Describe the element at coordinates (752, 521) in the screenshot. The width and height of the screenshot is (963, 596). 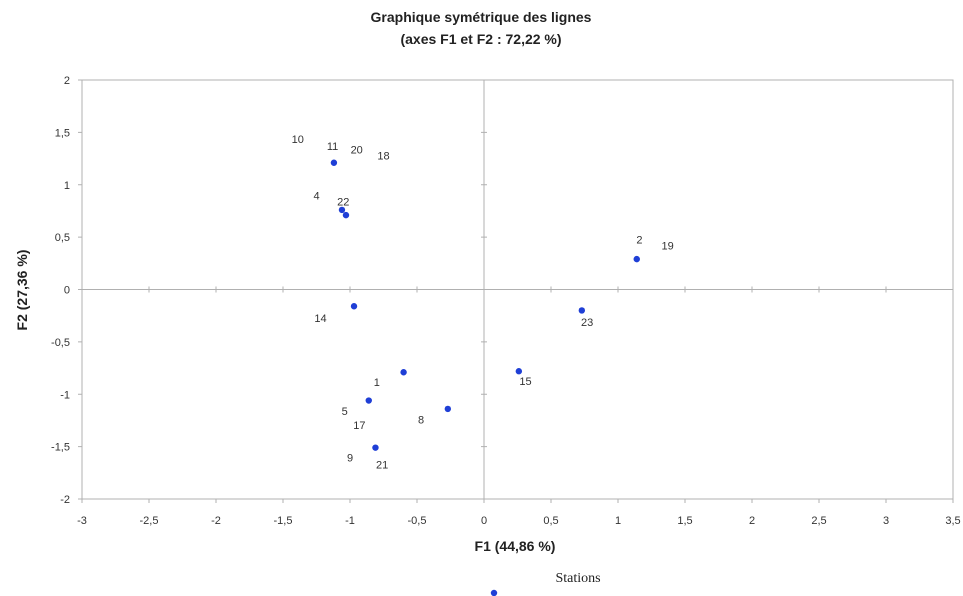
I see `x-tick-label: 2` at that location.